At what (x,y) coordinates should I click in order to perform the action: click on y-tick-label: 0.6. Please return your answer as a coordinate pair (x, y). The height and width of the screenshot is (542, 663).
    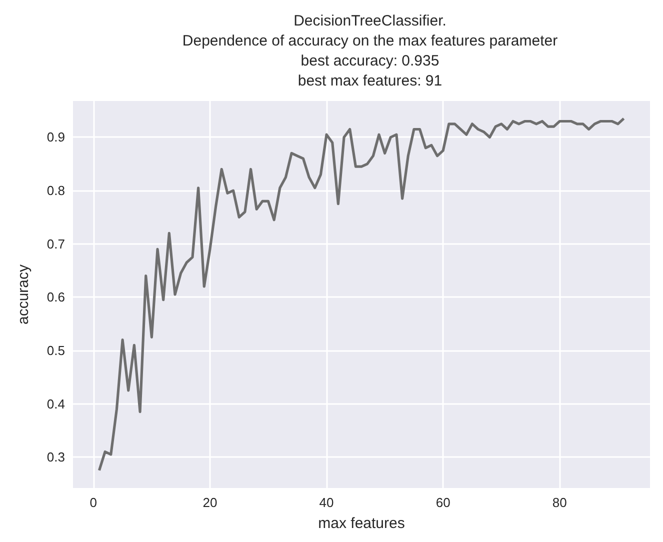
    Looking at the image, I should click on (55, 297).